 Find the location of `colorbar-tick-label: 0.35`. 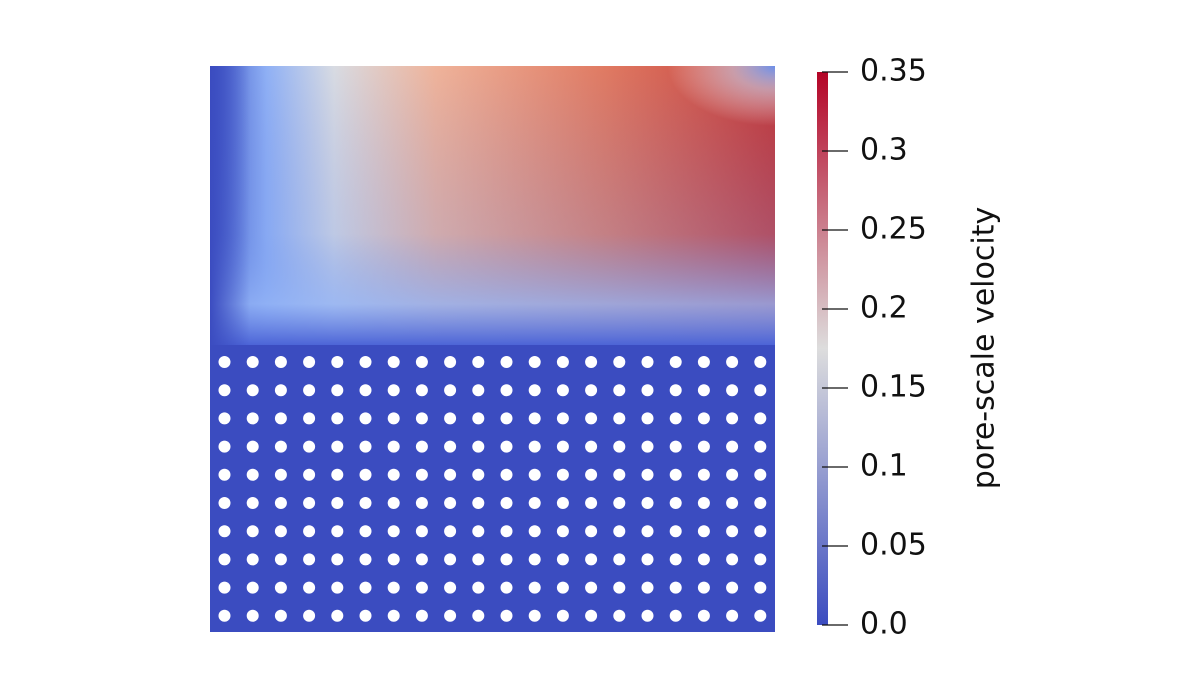

colorbar-tick-label: 0.35 is located at coordinates (893, 71).